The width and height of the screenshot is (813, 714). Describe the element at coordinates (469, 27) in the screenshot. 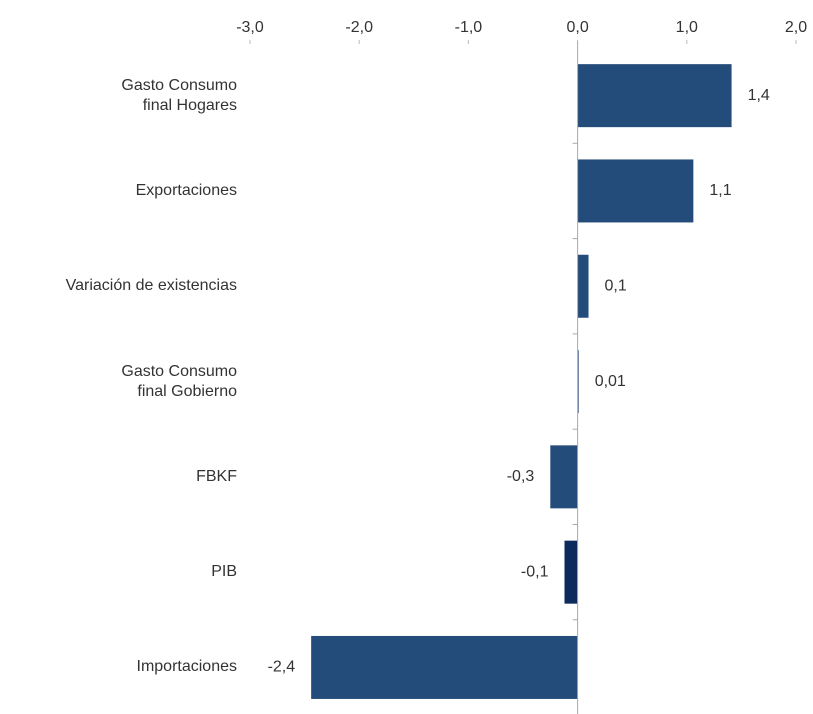

I see `x-tick-label: -1,0` at that location.